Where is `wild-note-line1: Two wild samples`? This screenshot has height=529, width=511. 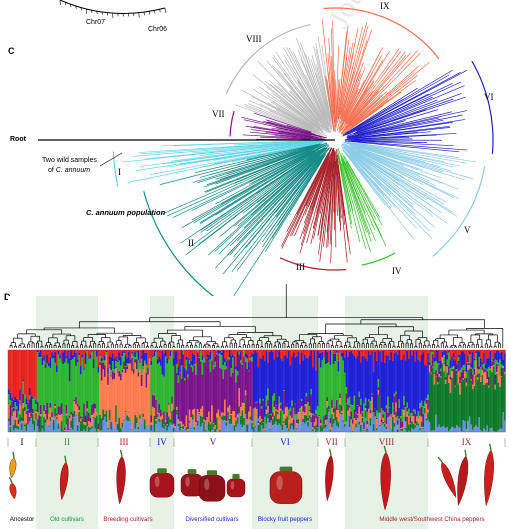 wild-note-line1: Two wild samples is located at coordinates (69, 160).